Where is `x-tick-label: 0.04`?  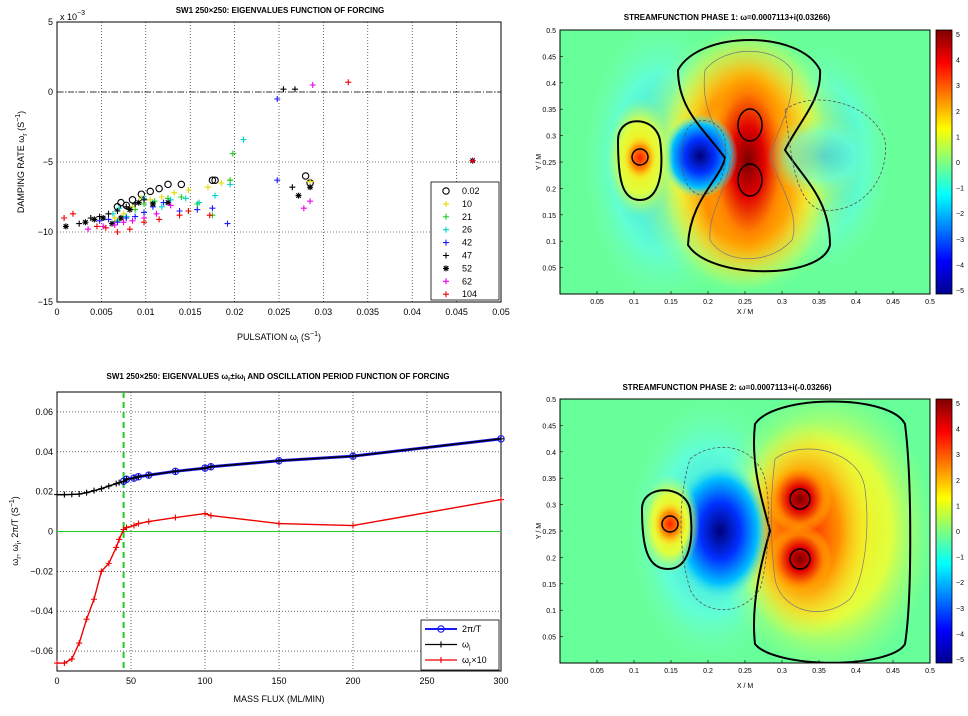
x-tick-label: 0.04 is located at coordinates (412, 312).